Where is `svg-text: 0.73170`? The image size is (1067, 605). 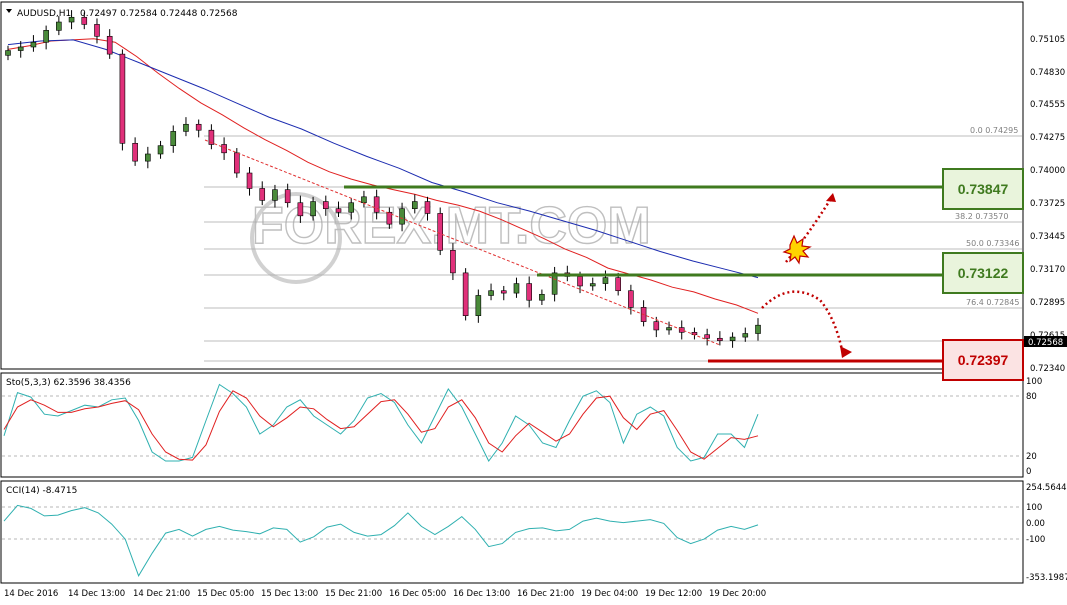
svg-text: 0.73170 is located at coordinates (1047, 270).